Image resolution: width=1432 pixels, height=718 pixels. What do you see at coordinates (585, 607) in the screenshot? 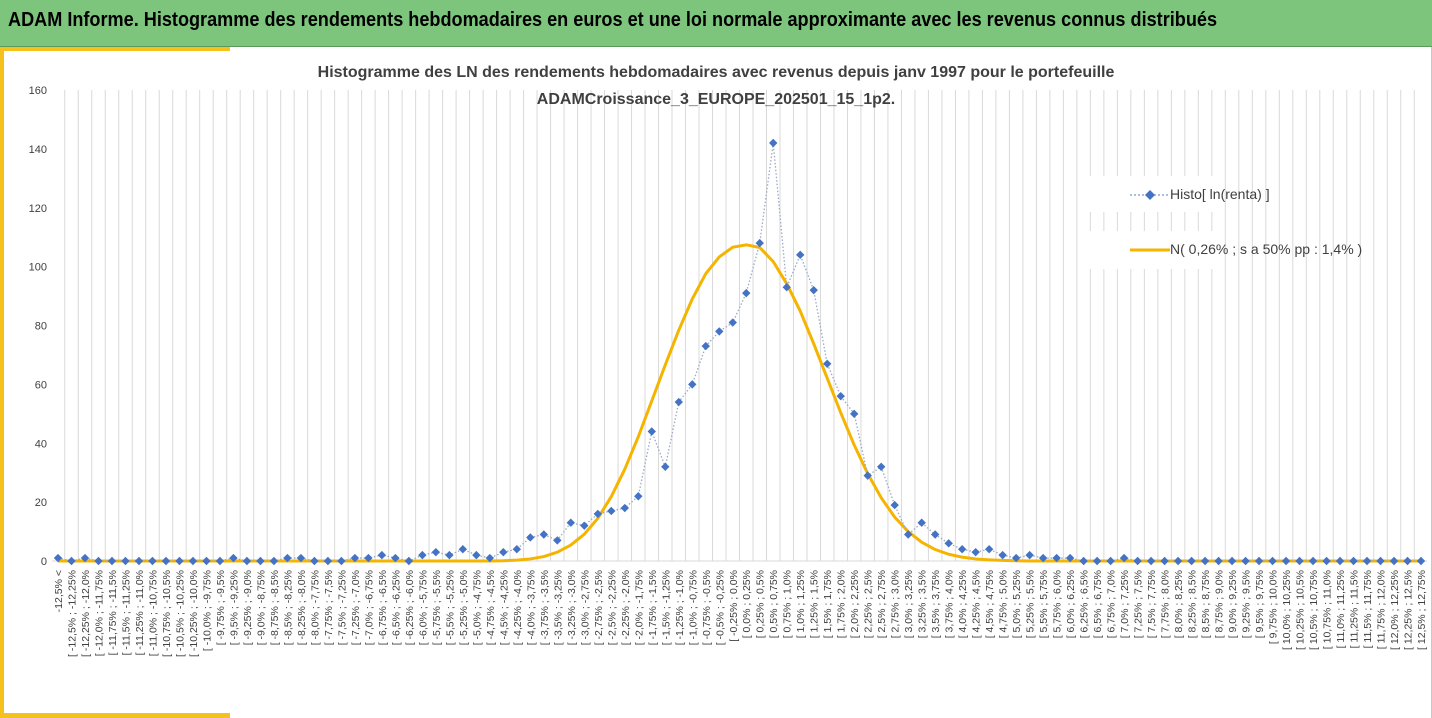
I see `x-tick-label: [ -3,0% ; -2,75%` at bounding box center [585, 607].